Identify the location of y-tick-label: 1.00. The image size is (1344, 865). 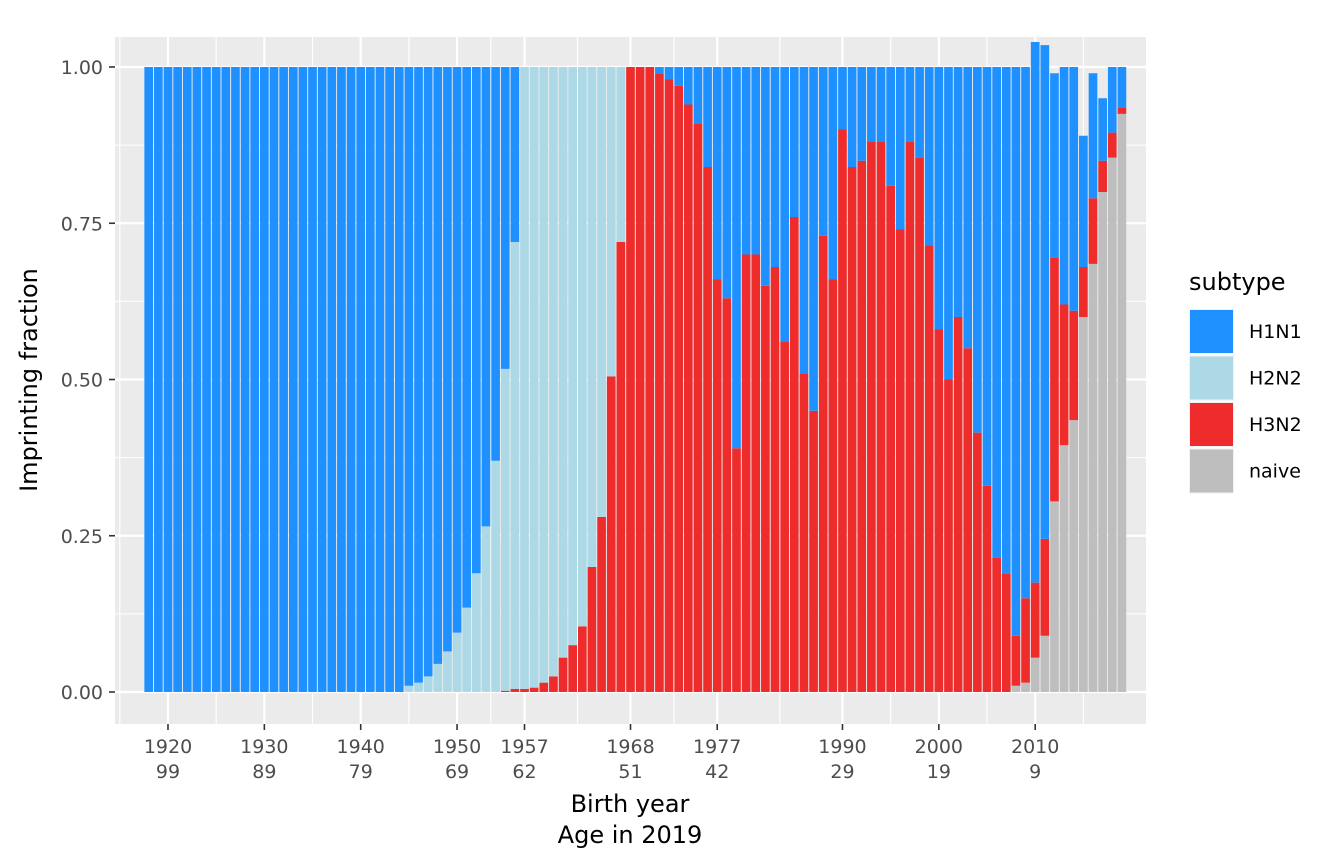
(82, 68).